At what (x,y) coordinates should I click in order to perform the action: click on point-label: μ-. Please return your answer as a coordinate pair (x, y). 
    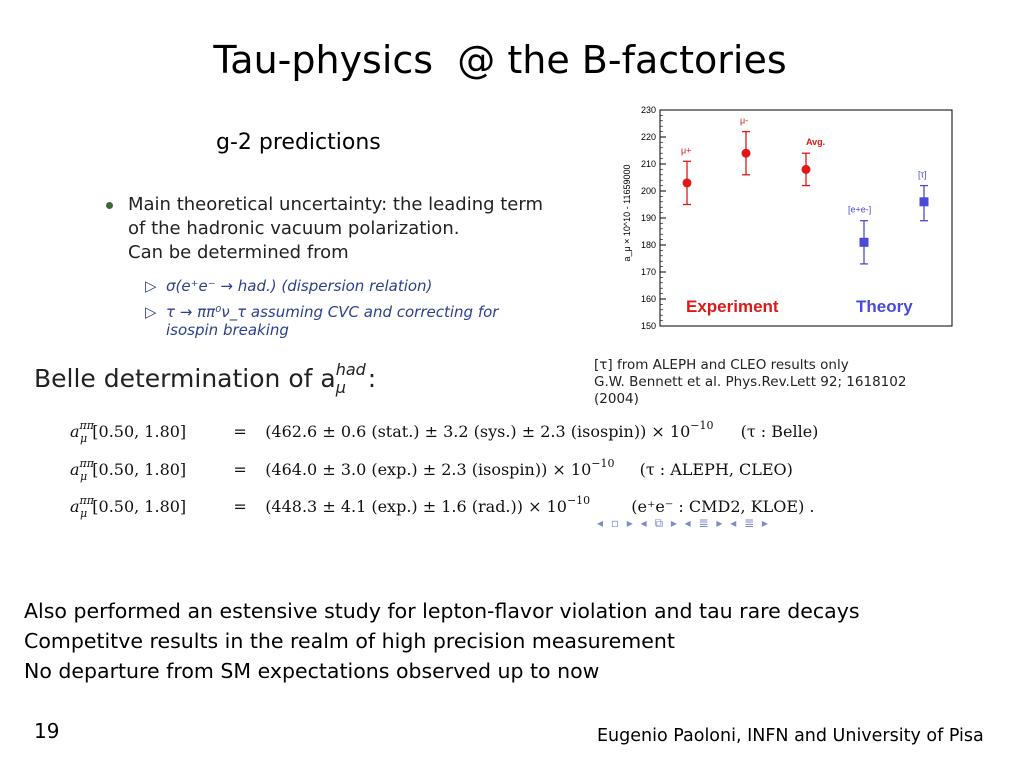
    Looking at the image, I should click on (744, 121).